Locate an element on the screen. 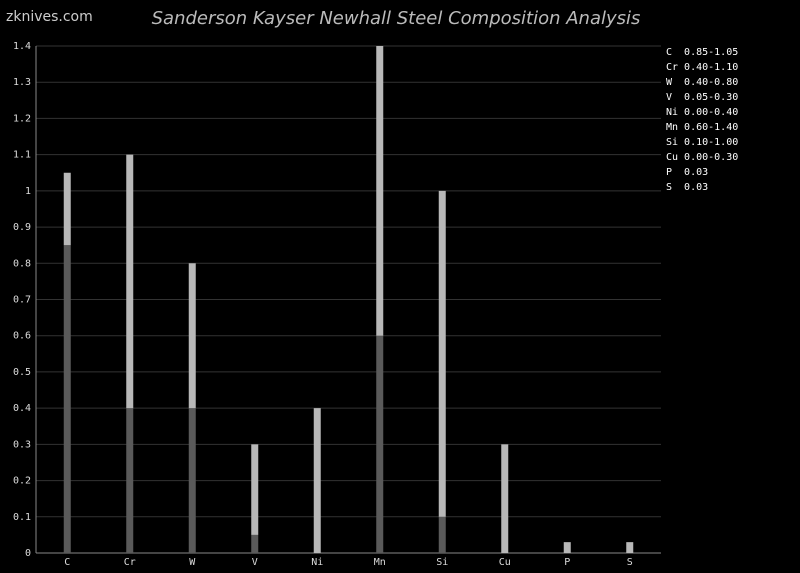 This screenshot has width=800, height=573. legend-entry: V 0.05-0.30 is located at coordinates (702, 97).